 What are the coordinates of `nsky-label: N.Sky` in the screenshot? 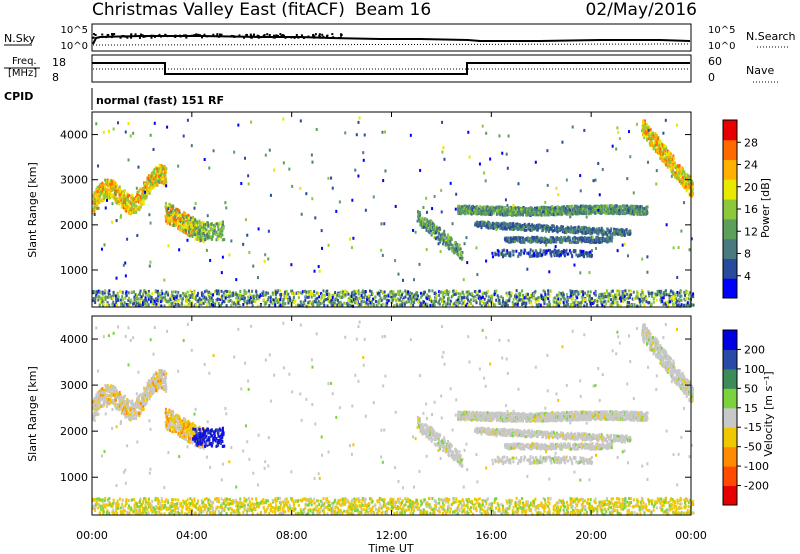 It's located at (20, 38).